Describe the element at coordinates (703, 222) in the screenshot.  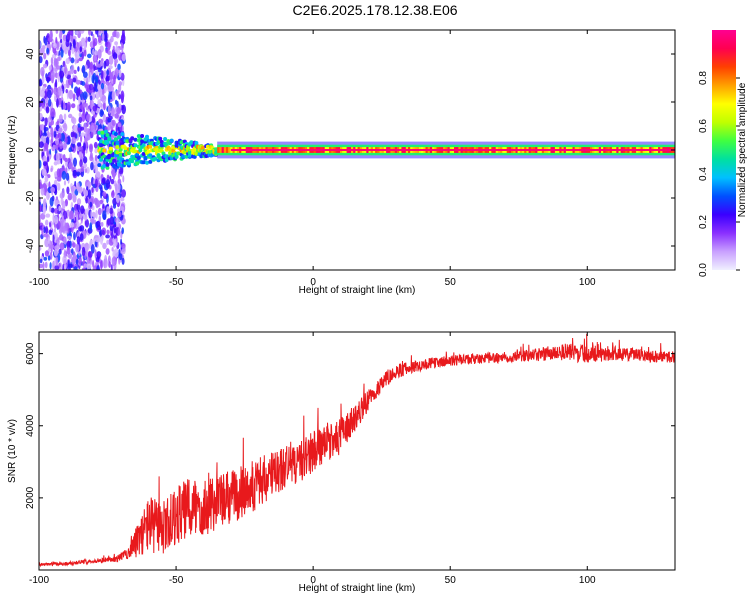
I see `colorbar-tick-label: 0.2` at that location.